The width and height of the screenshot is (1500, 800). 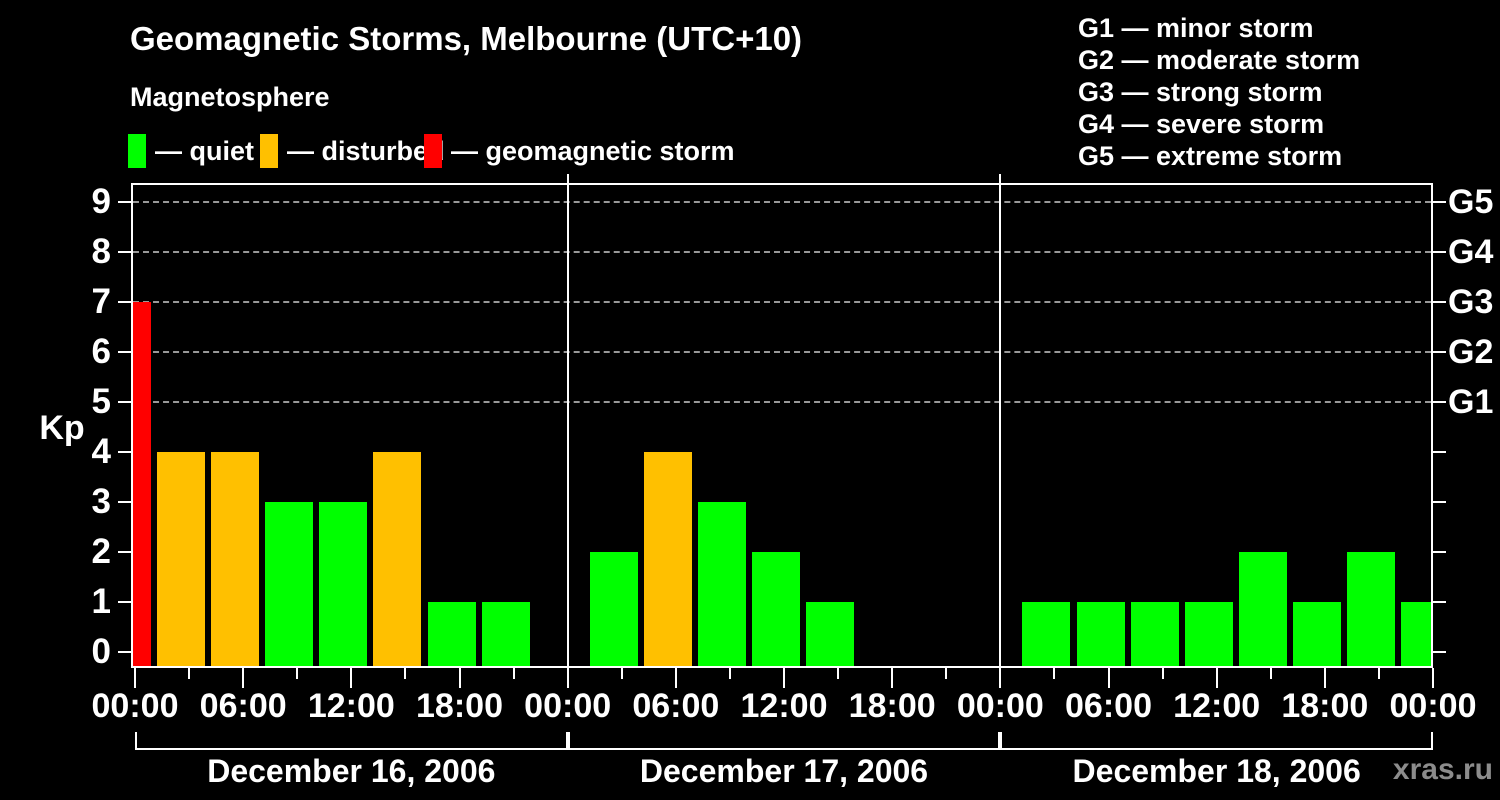 I want to click on y-tick-label: 0, so click(x=101, y=651).